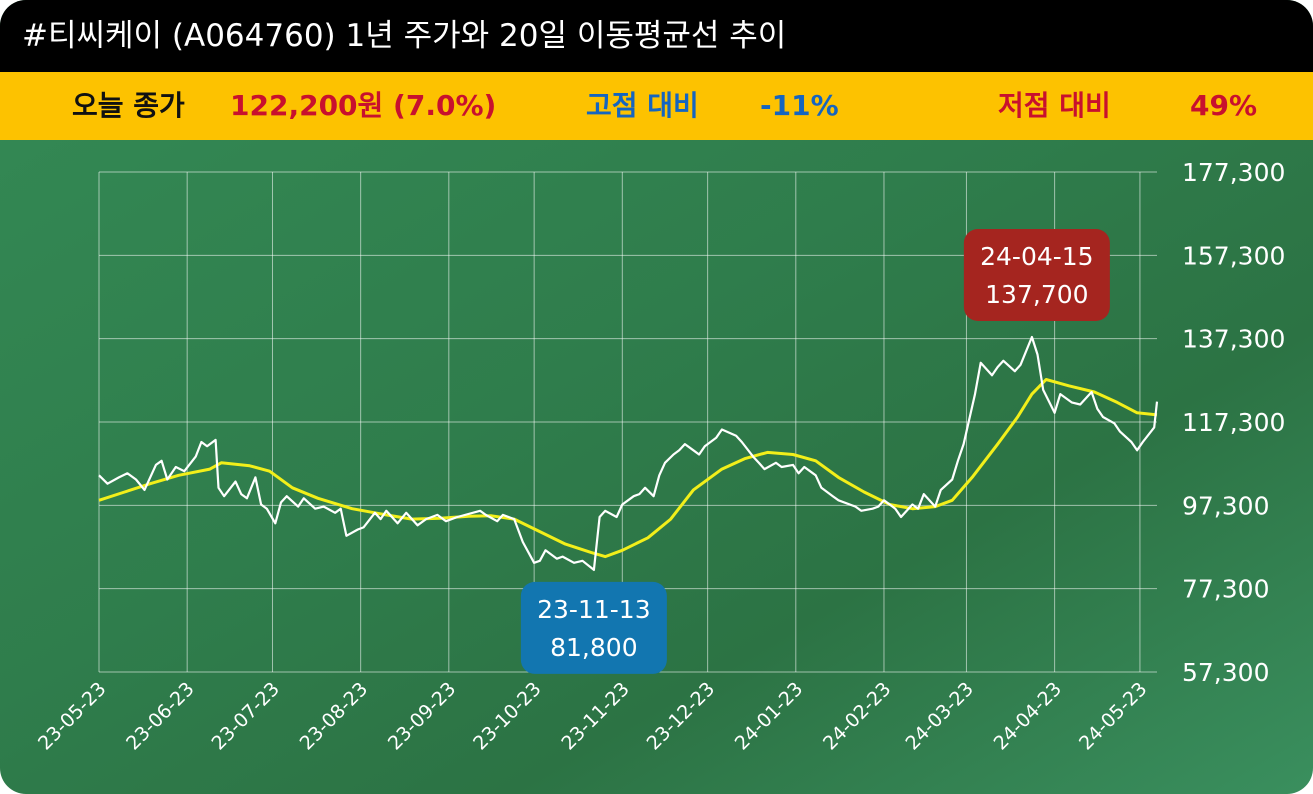 The width and height of the screenshot is (1313, 794). Describe the element at coordinates (593, 647) in the screenshot. I see `low-value-label: 81,800` at that location.